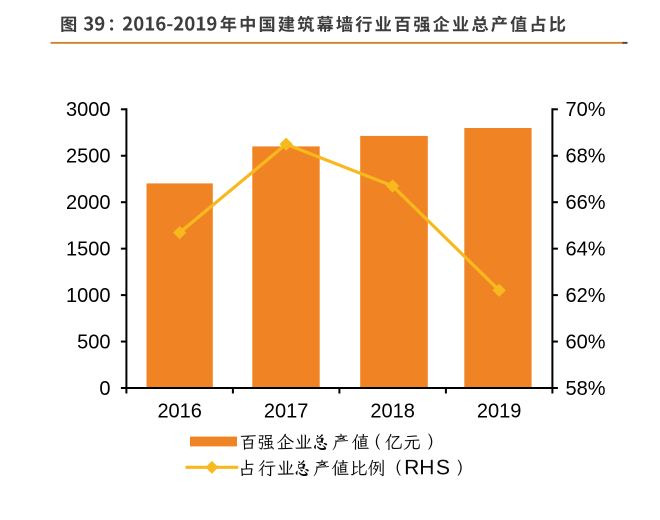  Describe the element at coordinates (586, 250) in the screenshot. I see `svg-text: 64%` at that location.